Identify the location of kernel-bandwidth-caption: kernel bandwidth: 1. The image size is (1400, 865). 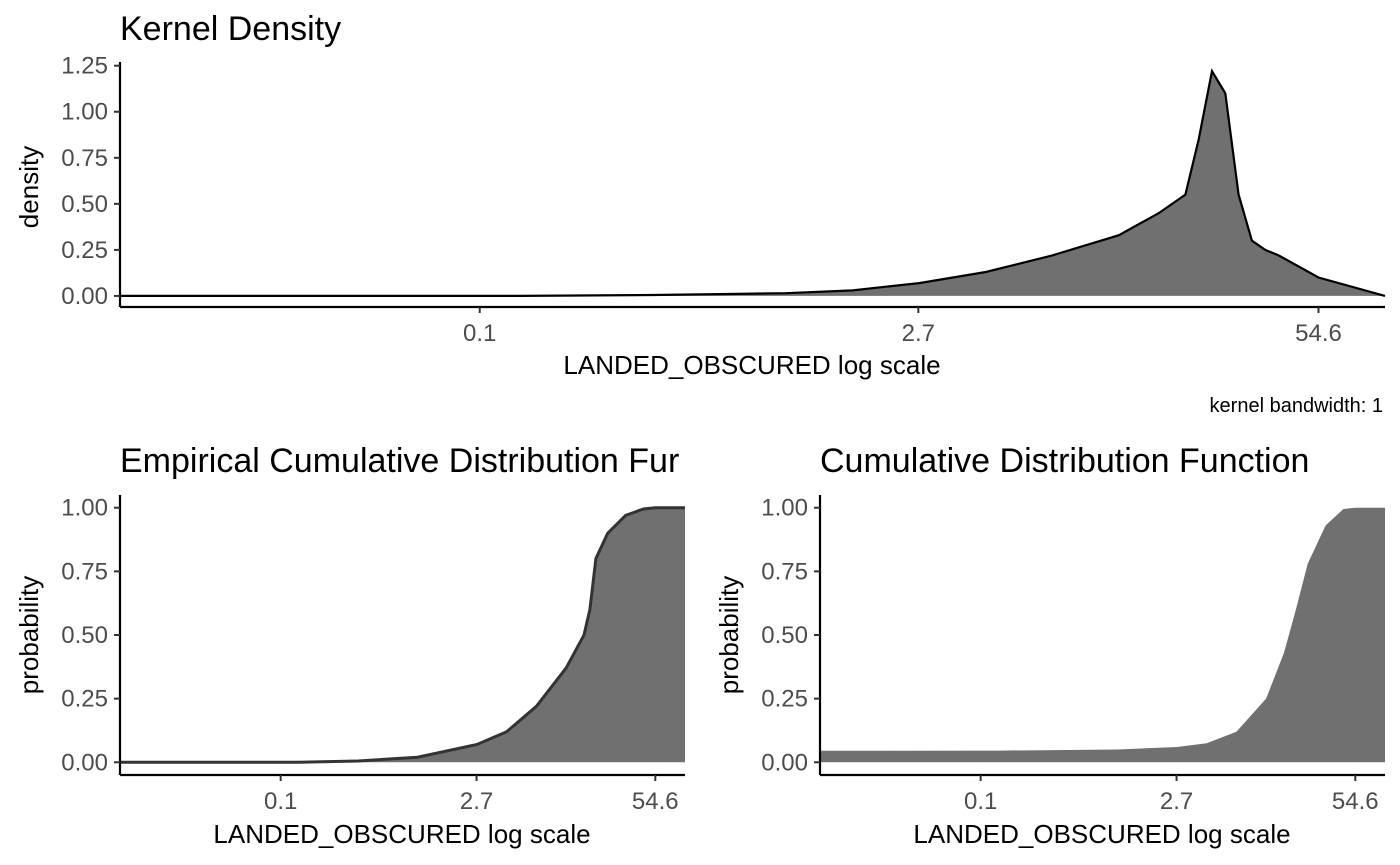
(1296, 406).